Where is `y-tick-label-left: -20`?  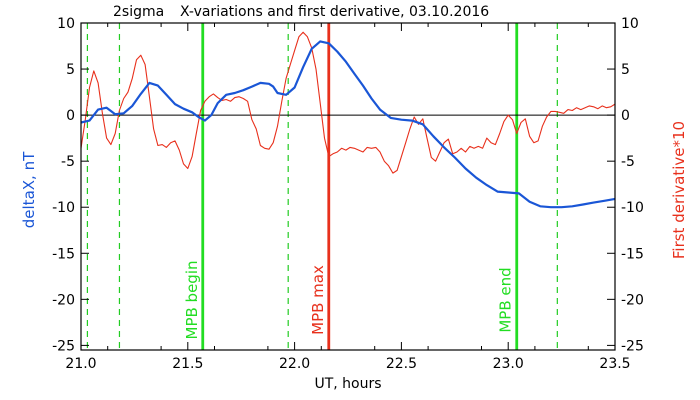 y-tick-label-left: -20 is located at coordinates (63, 300).